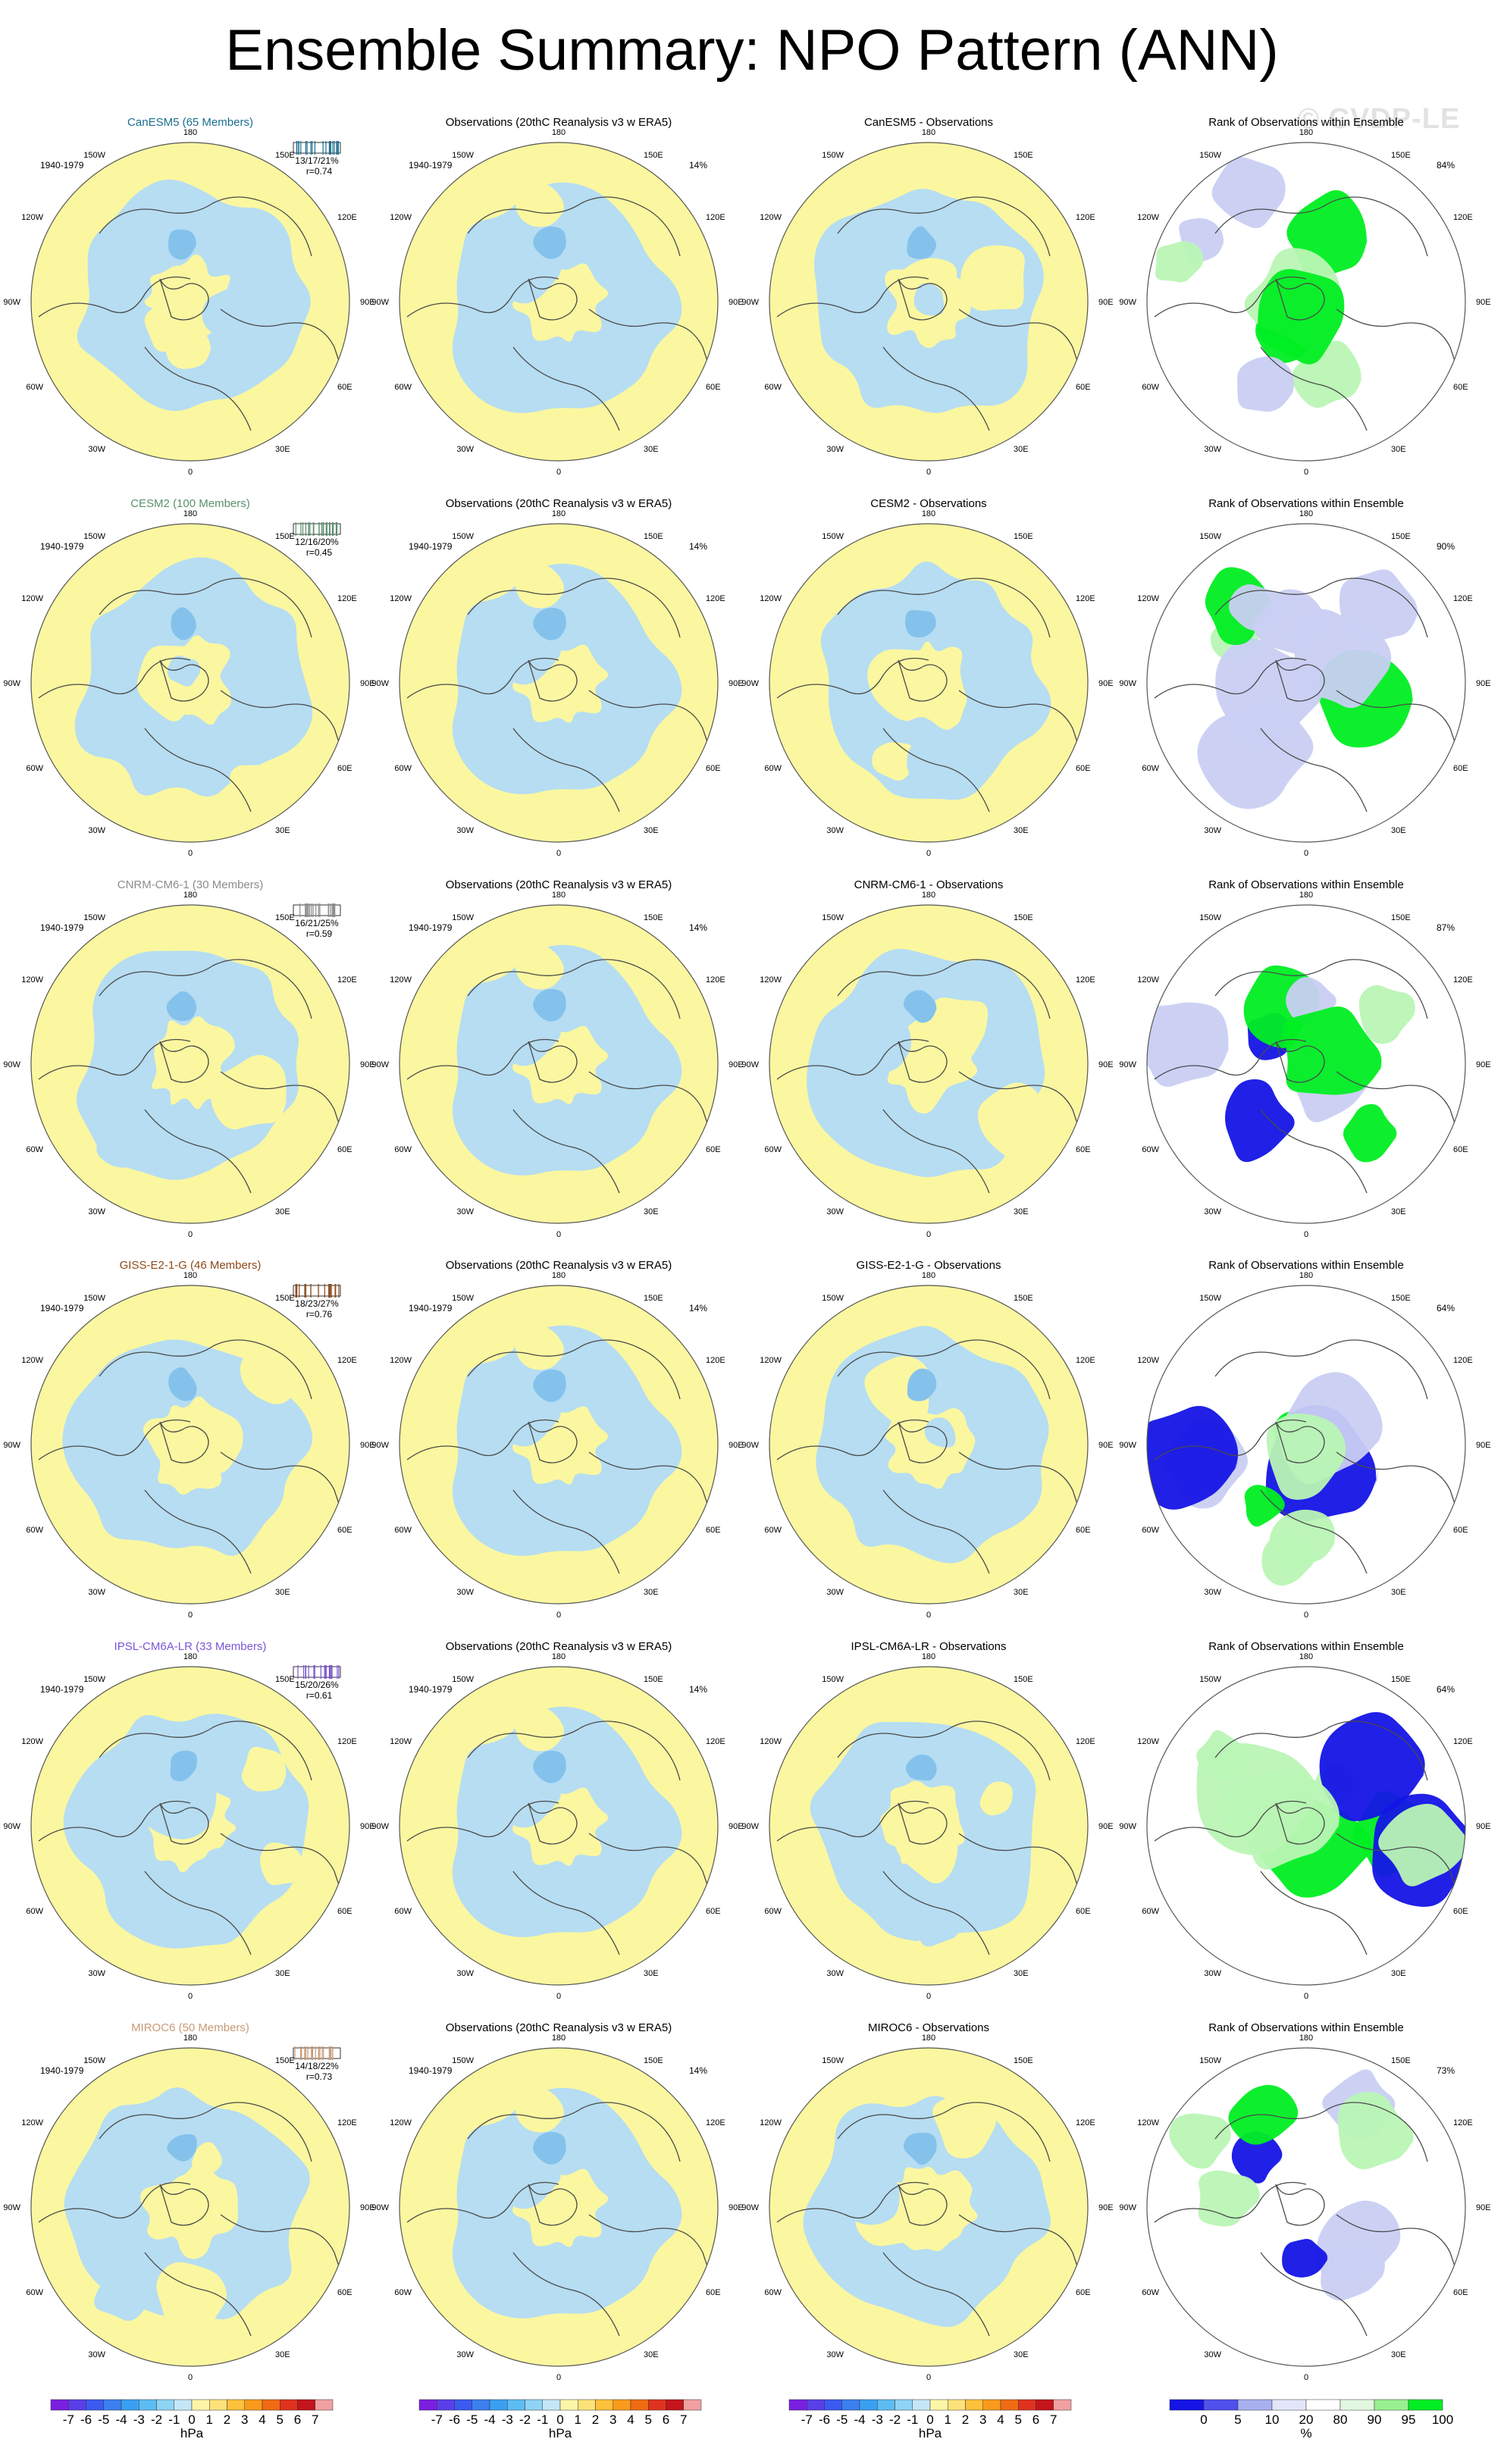 This screenshot has height=2464, width=1504. I want to click on rank-title: Rank of Observations within Ensemble, so click(1306, 1646).